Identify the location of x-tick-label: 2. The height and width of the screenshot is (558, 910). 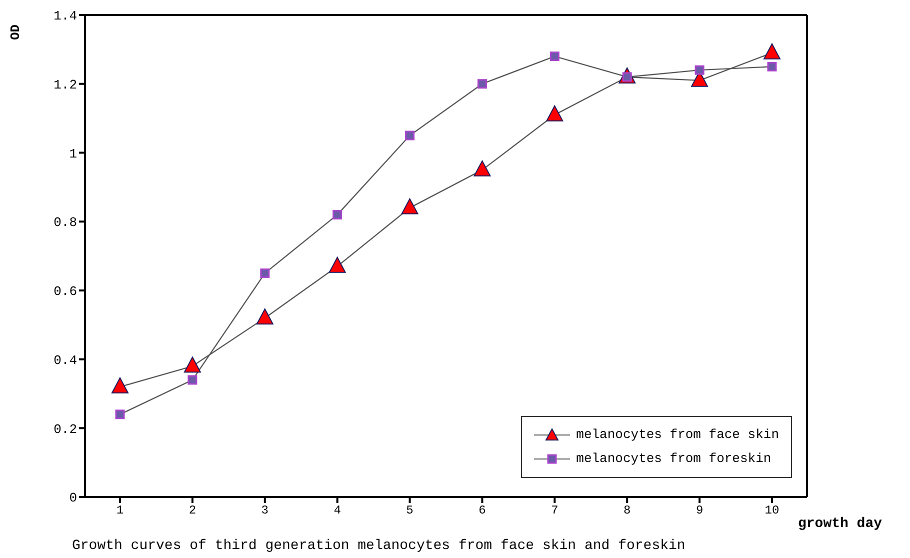
(192, 511).